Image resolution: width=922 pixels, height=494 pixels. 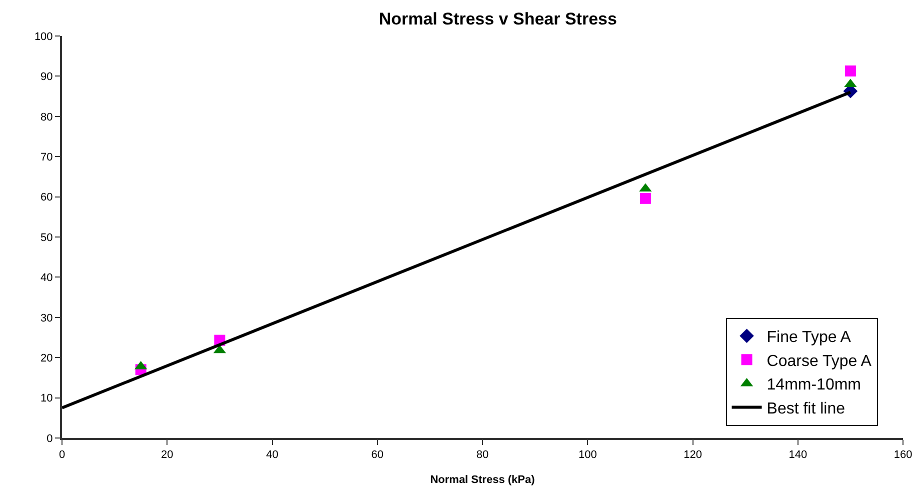 What do you see at coordinates (497, 18) in the screenshot?
I see `chart-title: Normal Stress v Shear Stress` at bounding box center [497, 18].